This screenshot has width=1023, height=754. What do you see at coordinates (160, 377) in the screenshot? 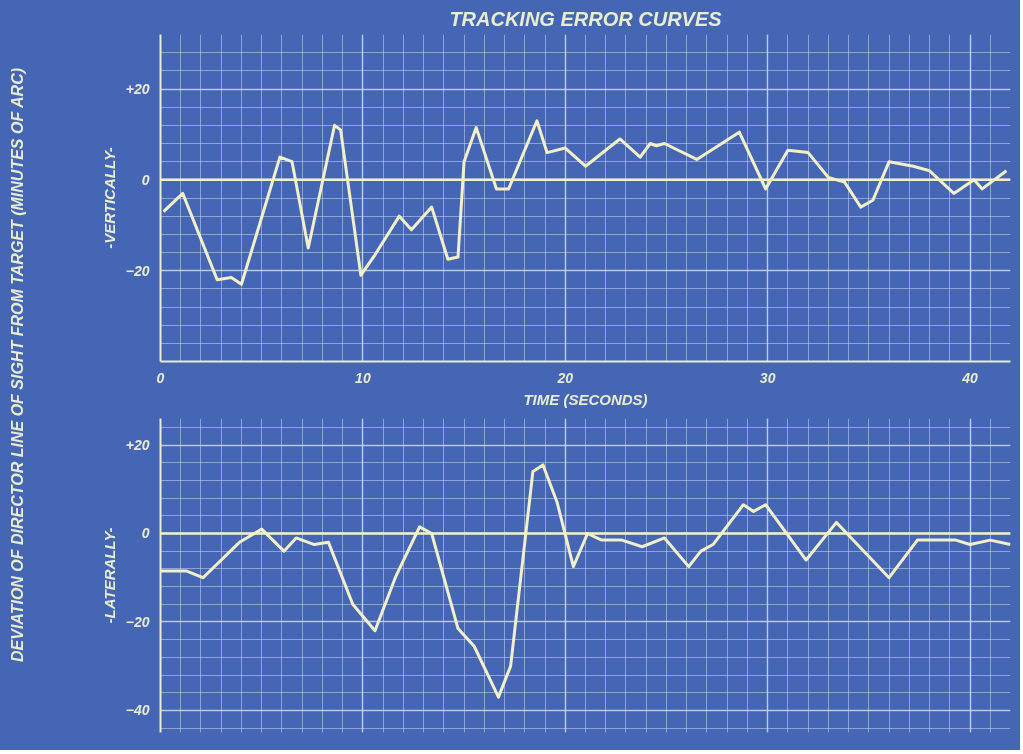
I see `x-tick-label: 0` at bounding box center [160, 377].